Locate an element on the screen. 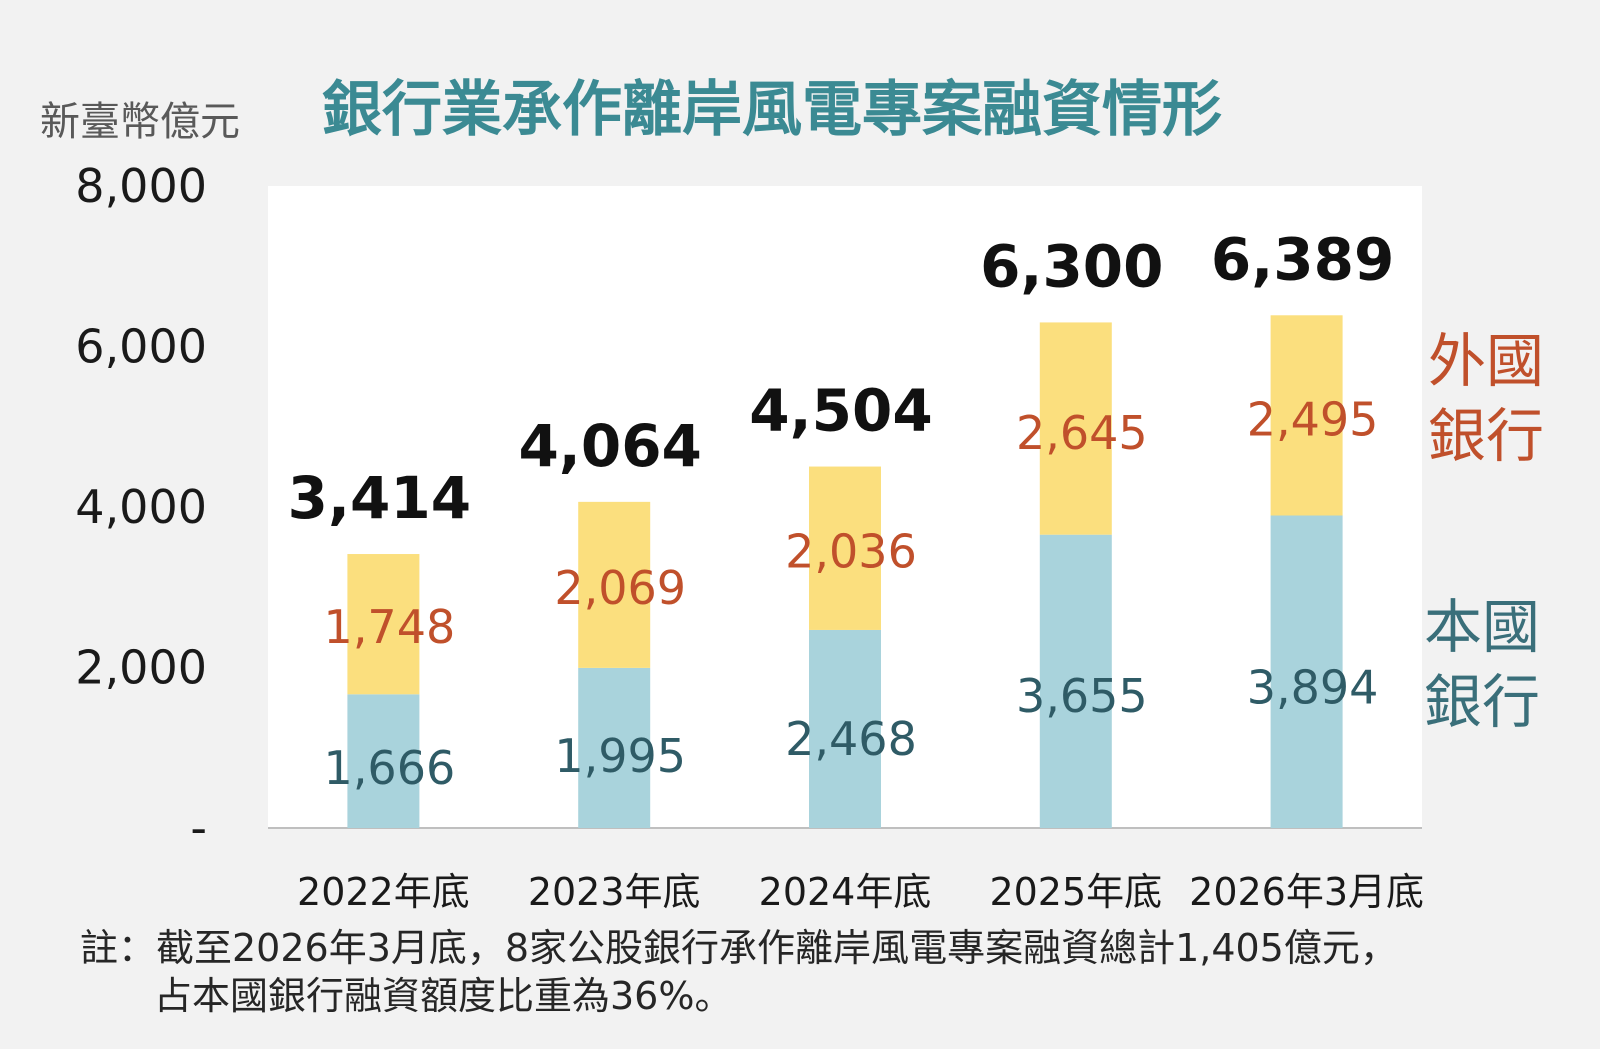  legend-foreign-line1: 外國 is located at coordinates (1486, 361).